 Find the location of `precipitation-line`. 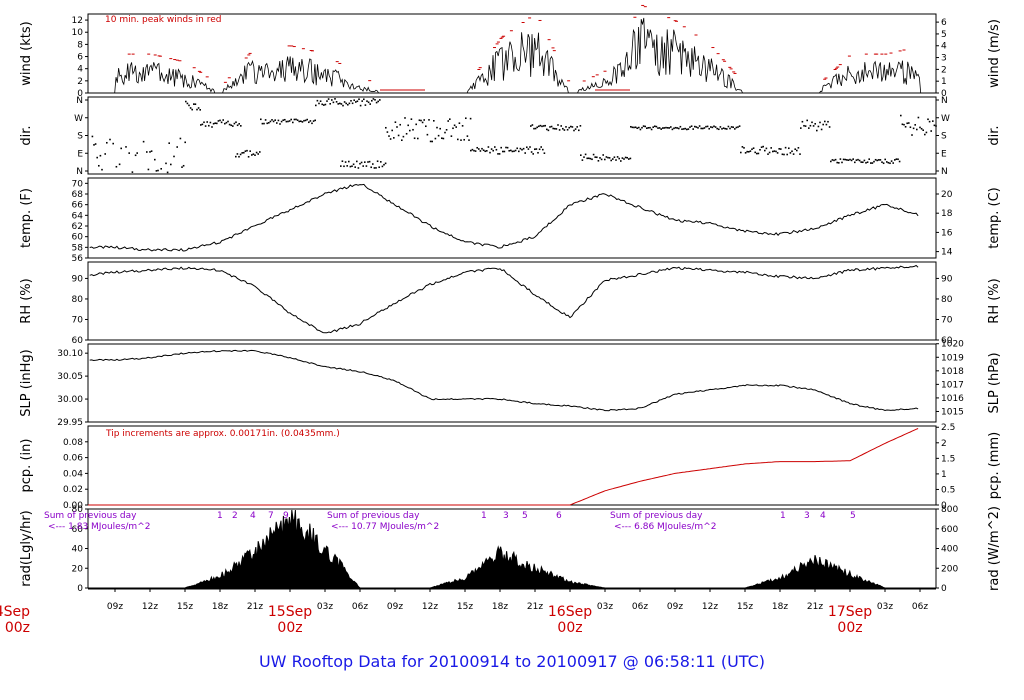

precipitation-line is located at coordinates (503, 467).